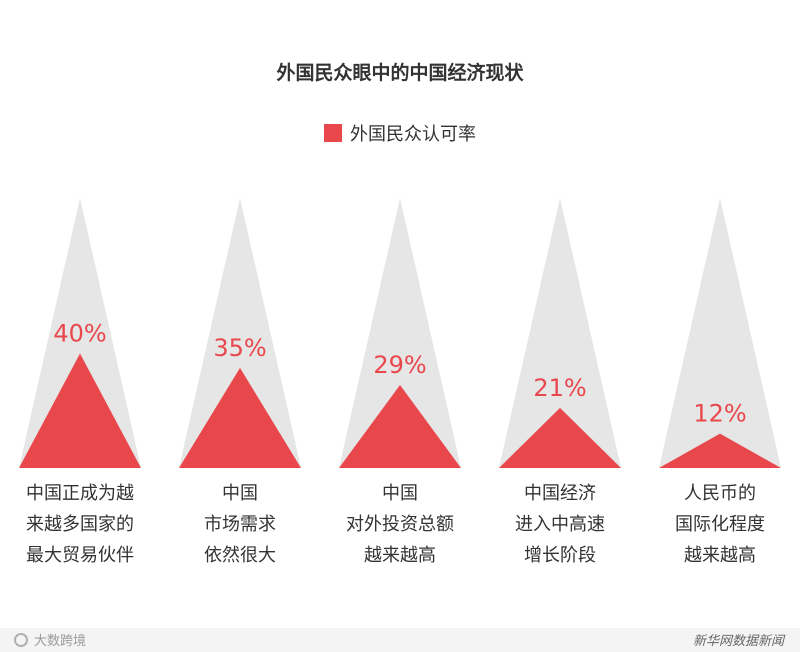 Image resolution: width=800 pixels, height=652 pixels. I want to click on category-label-line: 国际化程度, so click(720, 524).